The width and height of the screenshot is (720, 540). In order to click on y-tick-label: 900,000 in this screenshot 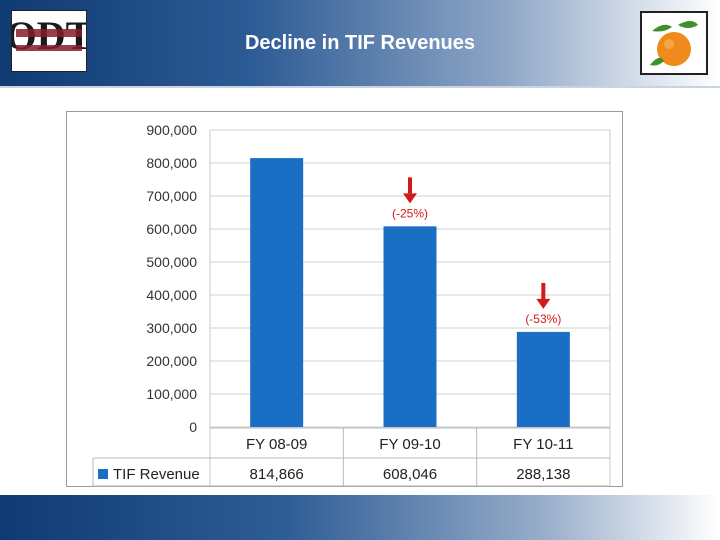, I will do `click(171, 130)`.